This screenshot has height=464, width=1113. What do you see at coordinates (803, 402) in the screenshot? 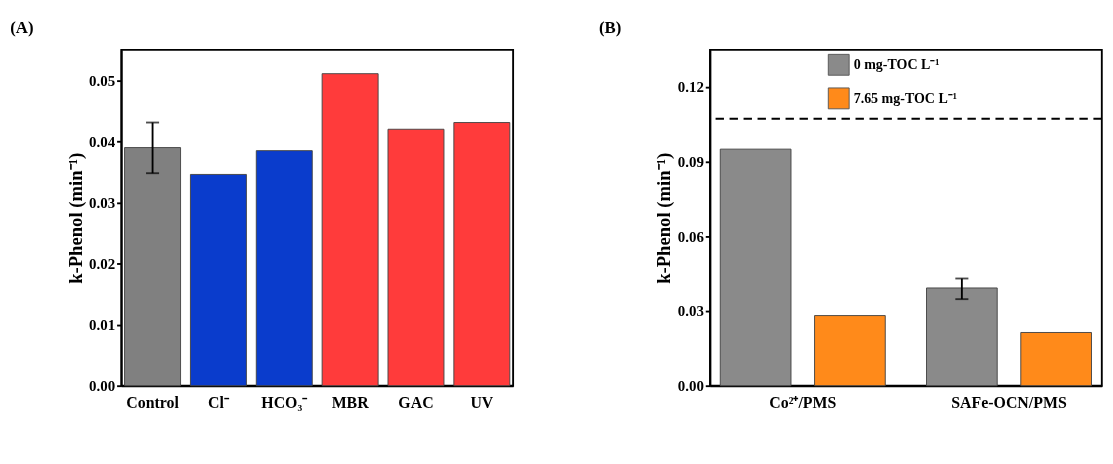
I see `x-tick-label: Co²⁺/PMS` at bounding box center [803, 402].